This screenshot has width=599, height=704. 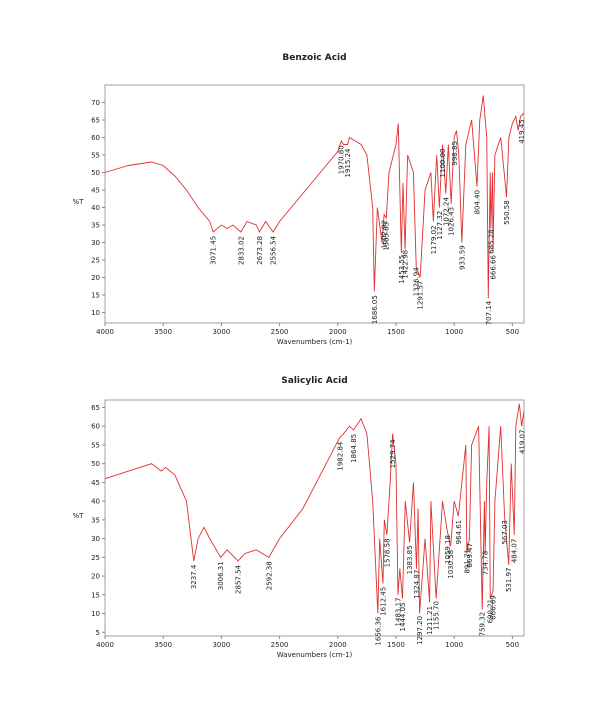 What do you see at coordinates (387, 236) in the screenshot?
I see `peak-label: 1583.83` at bounding box center [387, 236].